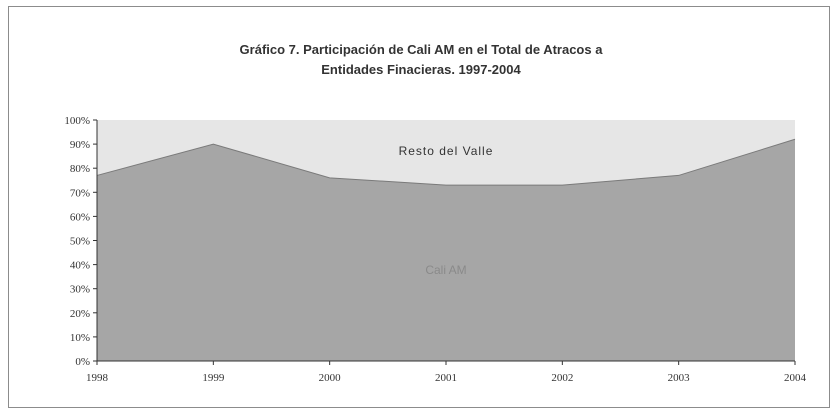 Image resolution: width=834 pixels, height=412 pixels. I want to click on y-tick-label: 60%, so click(80, 217).